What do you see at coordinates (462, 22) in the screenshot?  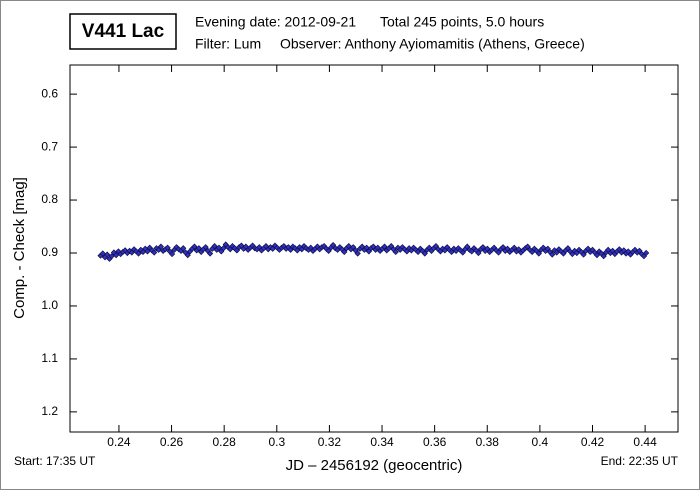 I see `total-points: Total 245 points, 5.0 hours` at bounding box center [462, 22].